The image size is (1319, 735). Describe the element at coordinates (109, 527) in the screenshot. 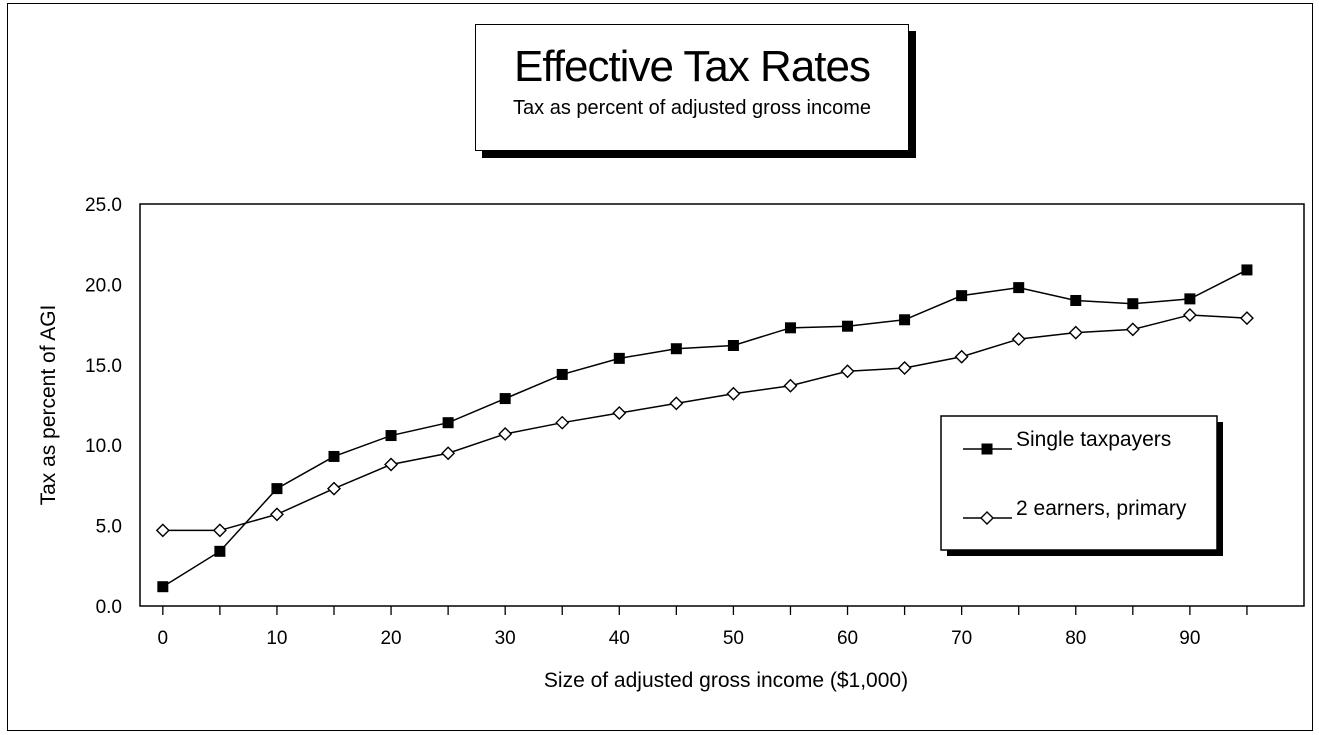

I see `y-tick-label: 5.0` at that location.